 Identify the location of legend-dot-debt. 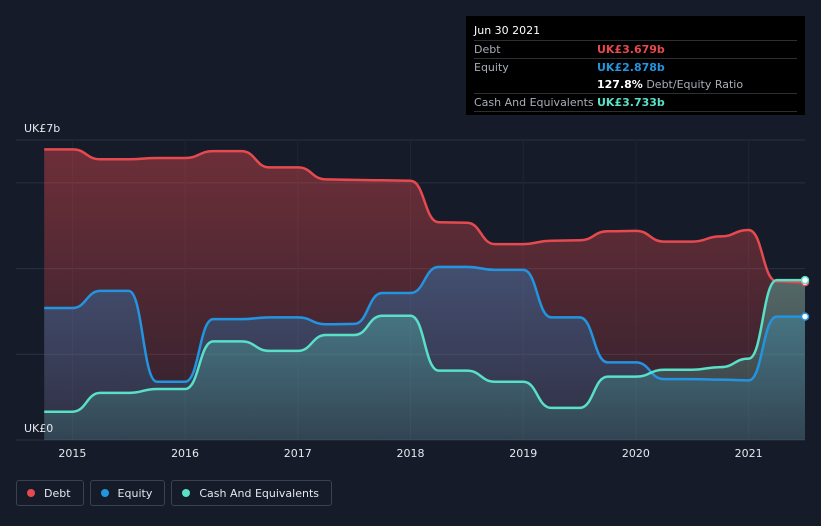
(31, 493).